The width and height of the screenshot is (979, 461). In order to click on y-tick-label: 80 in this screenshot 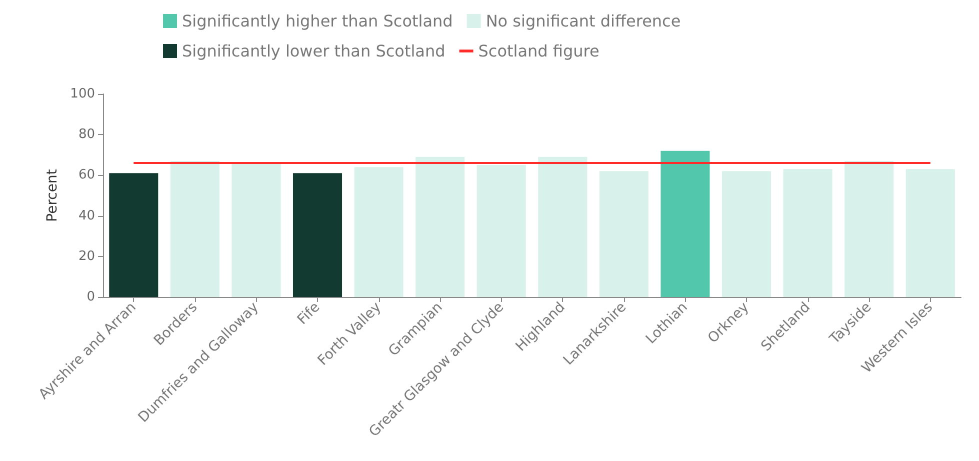, I will do `click(86, 134)`.